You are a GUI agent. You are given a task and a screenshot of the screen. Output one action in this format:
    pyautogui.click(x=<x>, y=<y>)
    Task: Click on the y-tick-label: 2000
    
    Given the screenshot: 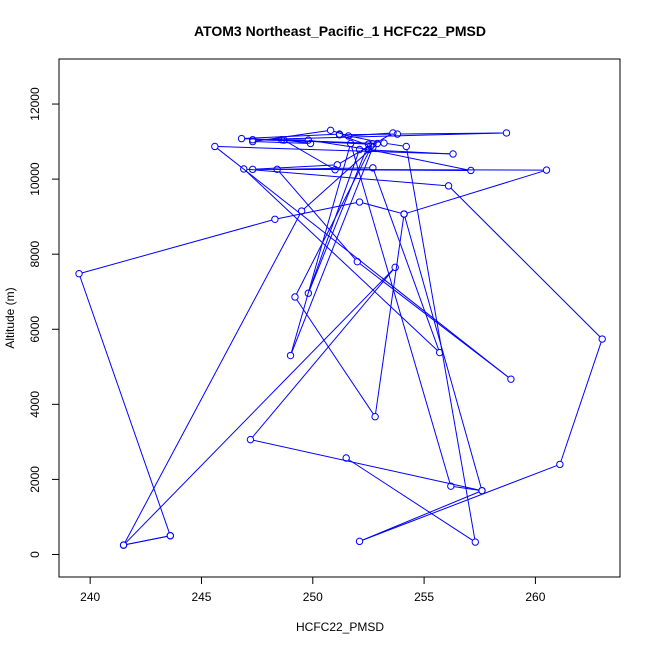 What is the action you would take?
    pyautogui.click(x=35, y=479)
    